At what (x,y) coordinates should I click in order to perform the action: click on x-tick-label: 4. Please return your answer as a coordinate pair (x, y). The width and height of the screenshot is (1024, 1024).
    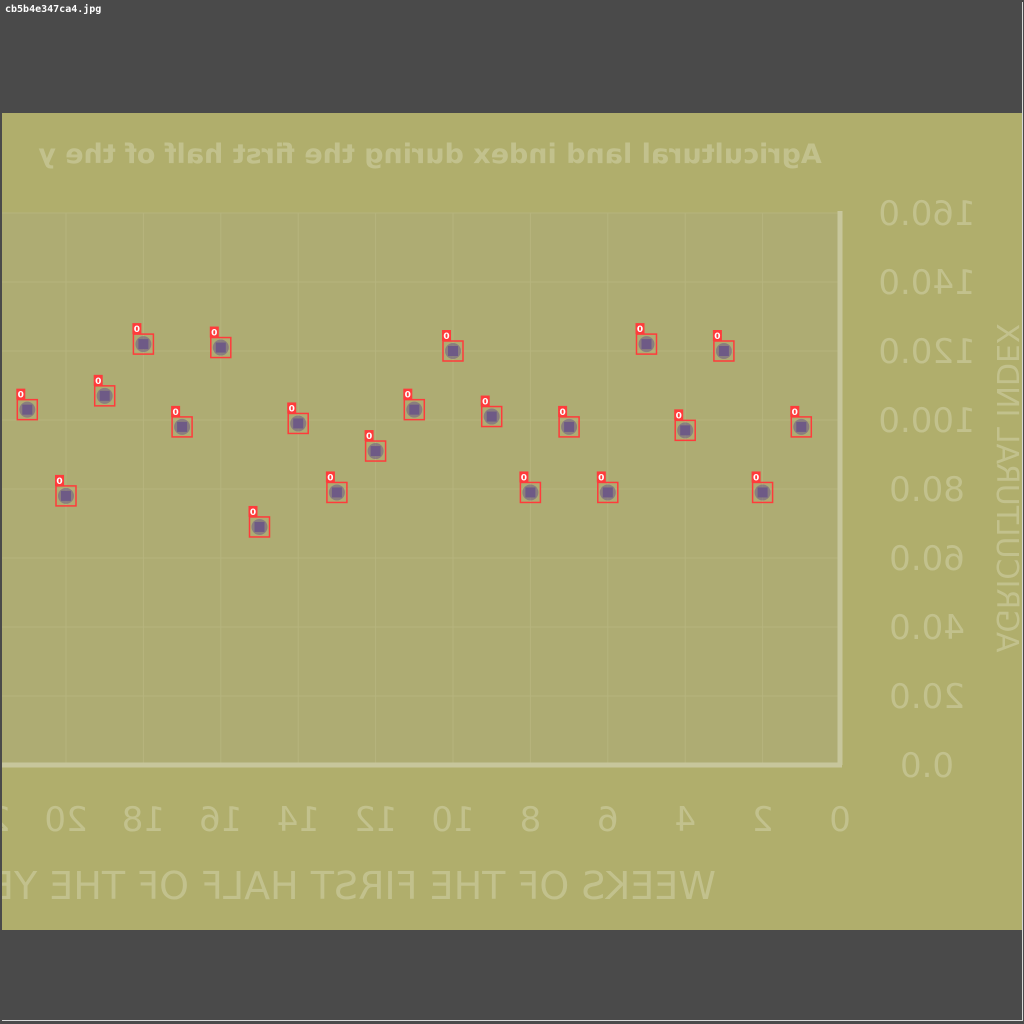
    Looking at the image, I should click on (685, 820).